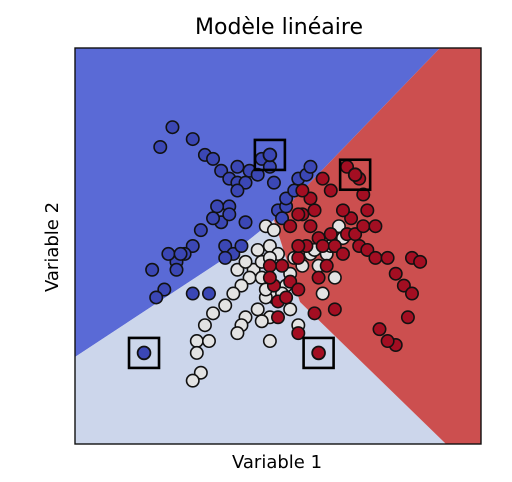 This screenshot has width=512, height=482. What do you see at coordinates (277, 462) in the screenshot?
I see `x-axis-label: Variable 1` at bounding box center [277, 462].